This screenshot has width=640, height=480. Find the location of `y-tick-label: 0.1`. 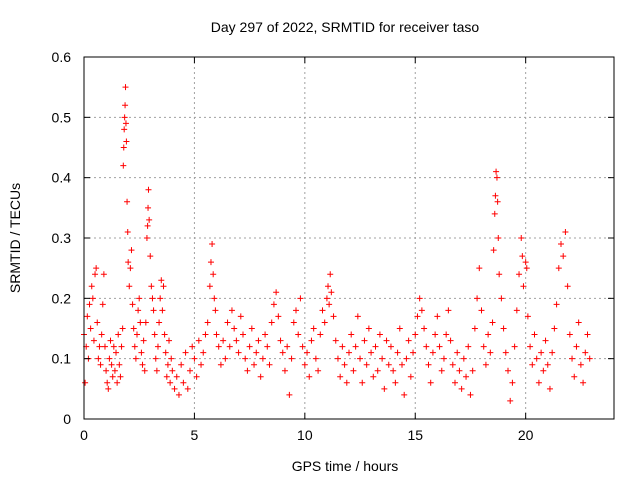

y-tick-label: 0.1 is located at coordinates (62, 359).